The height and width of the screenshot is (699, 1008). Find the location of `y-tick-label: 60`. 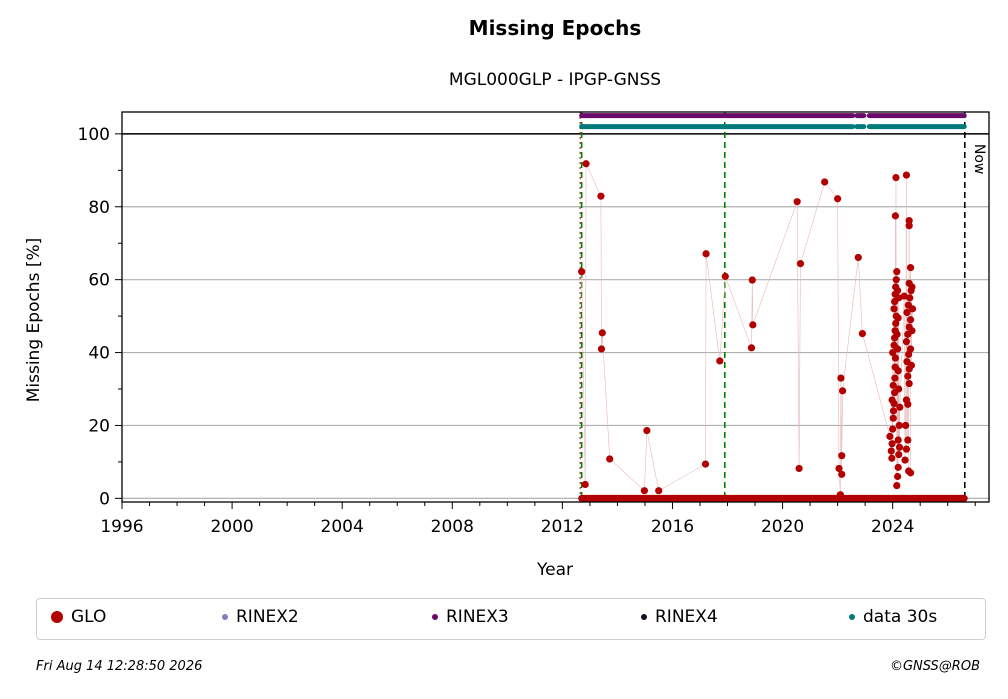

y-tick-label: 60 is located at coordinates (99, 281).